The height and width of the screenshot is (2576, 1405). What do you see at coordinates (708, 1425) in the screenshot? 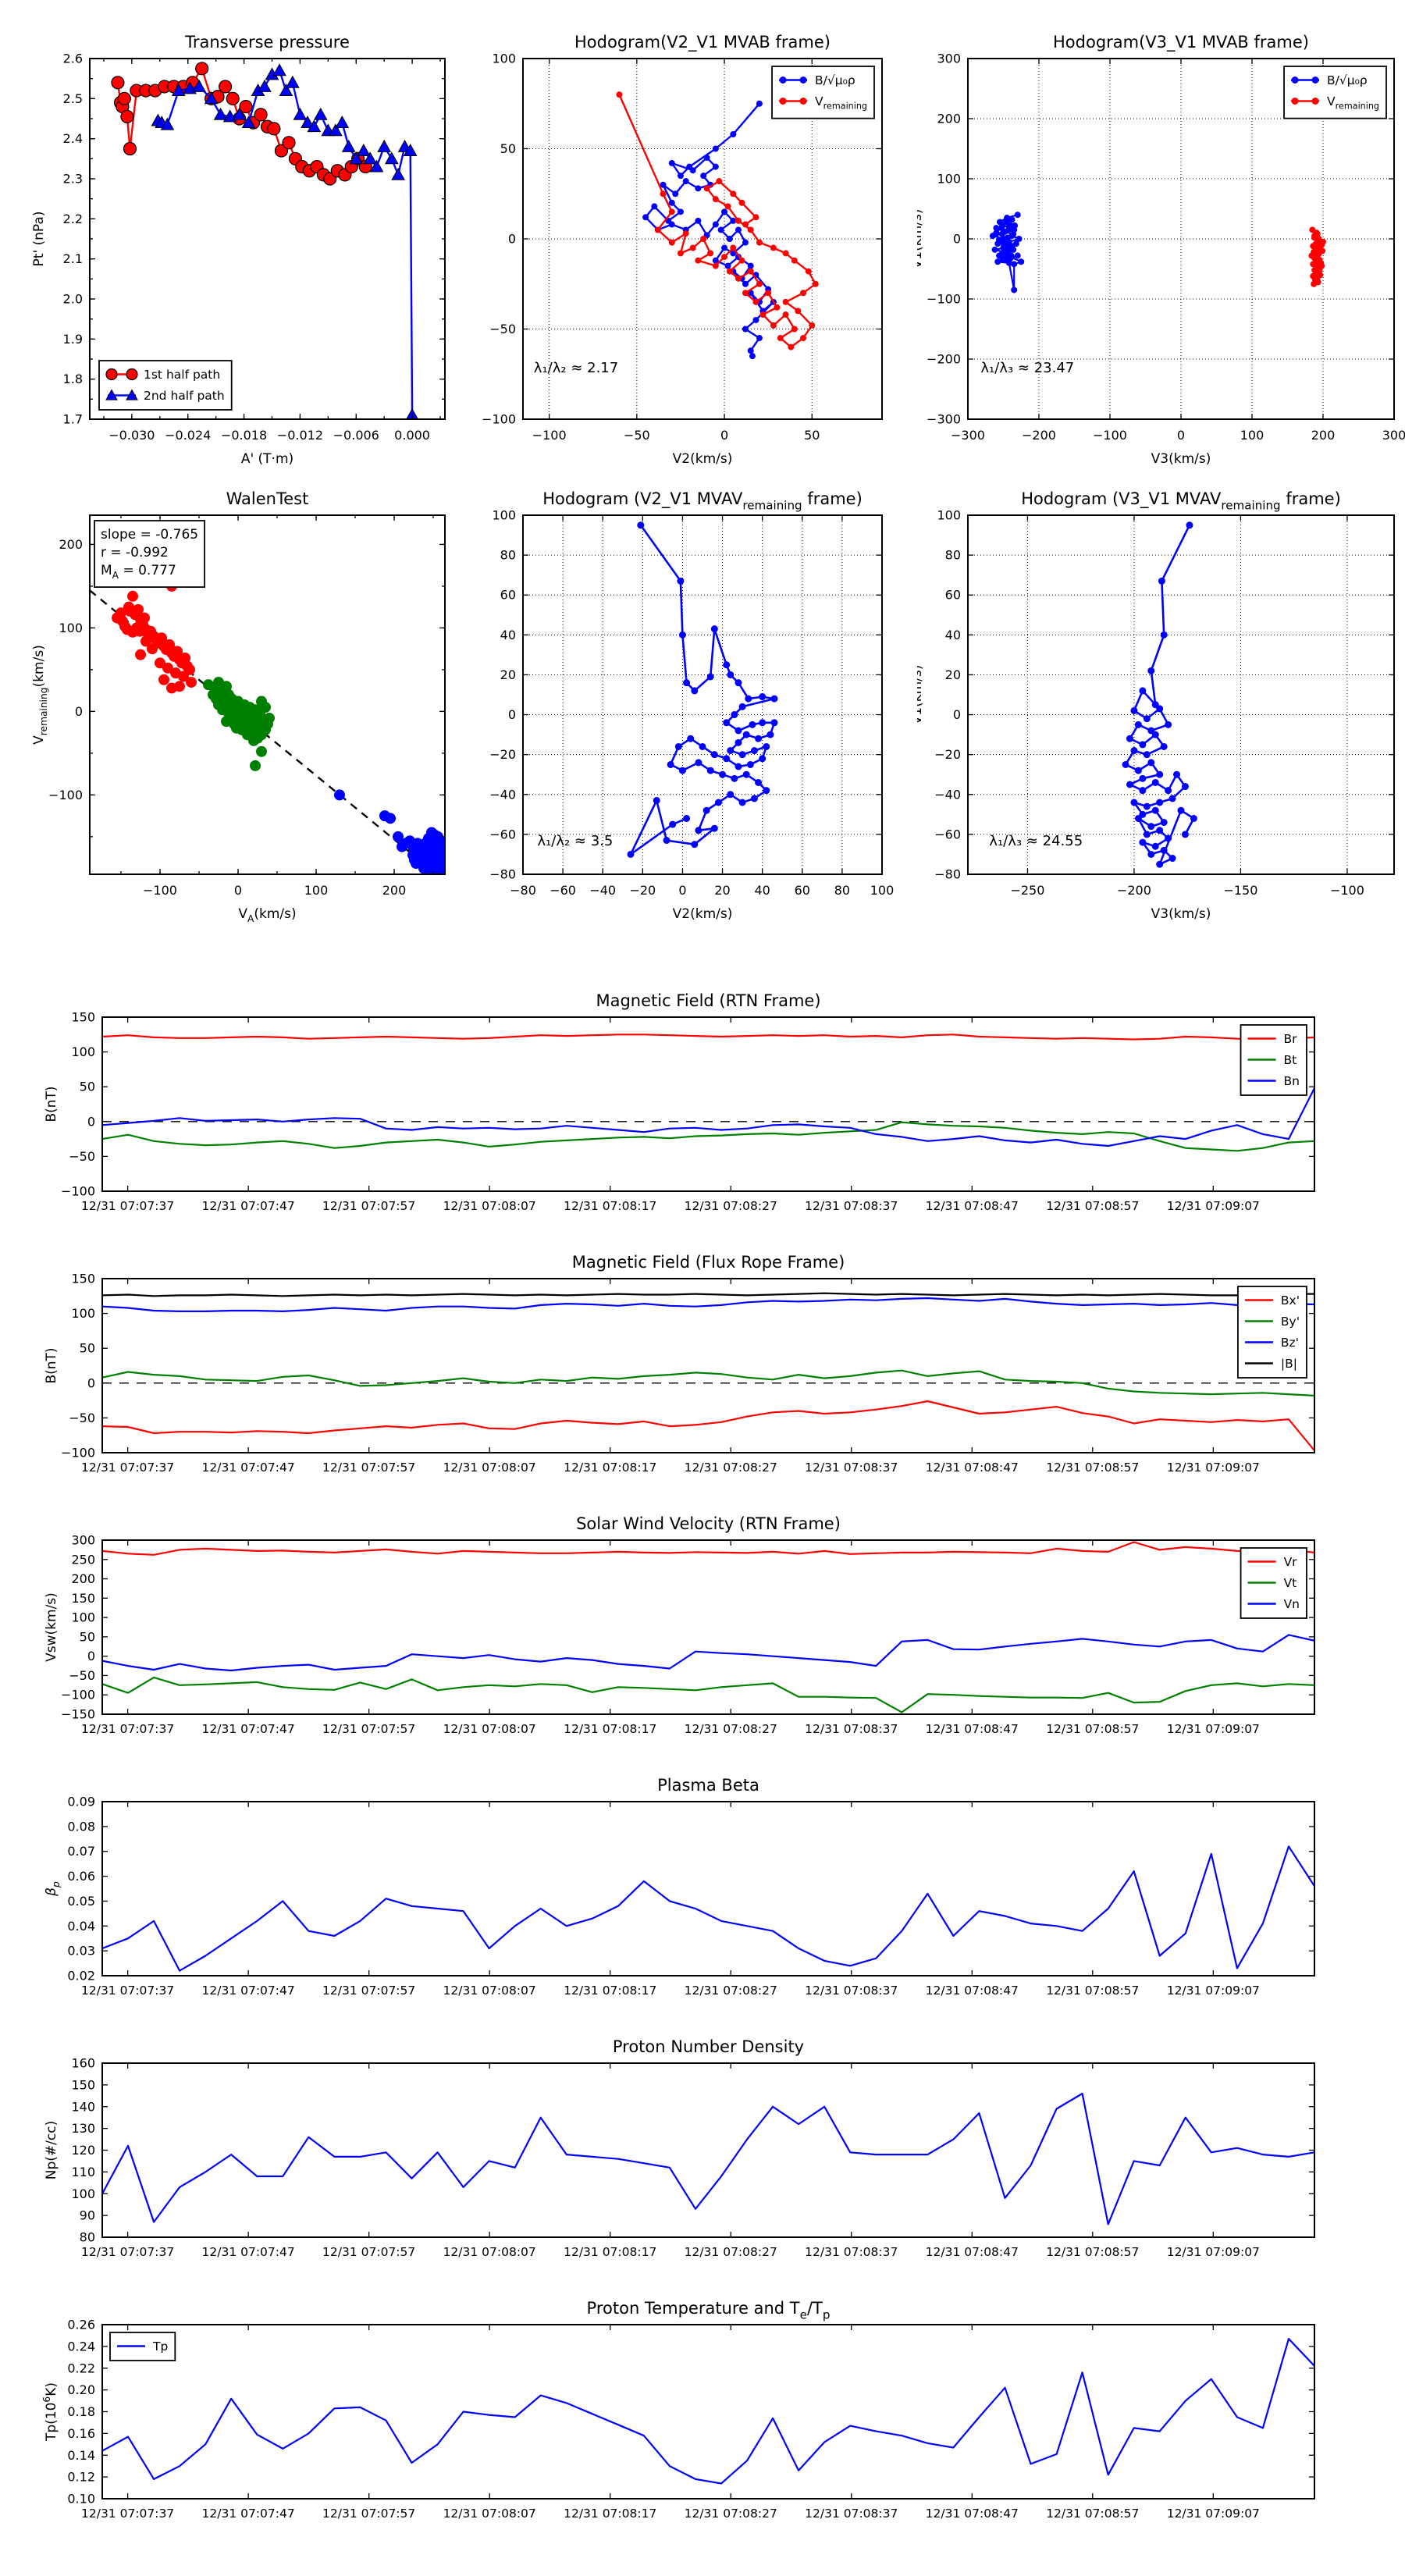
I see `series-Bx'` at bounding box center [708, 1425].